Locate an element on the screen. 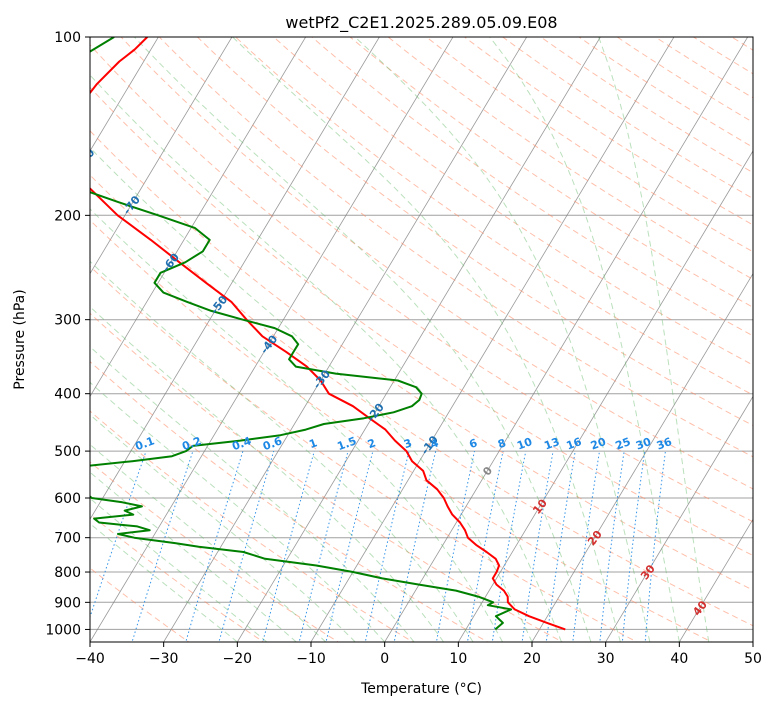 This screenshot has height=708, width=775. x-tick-label: −20 is located at coordinates (238, 659).